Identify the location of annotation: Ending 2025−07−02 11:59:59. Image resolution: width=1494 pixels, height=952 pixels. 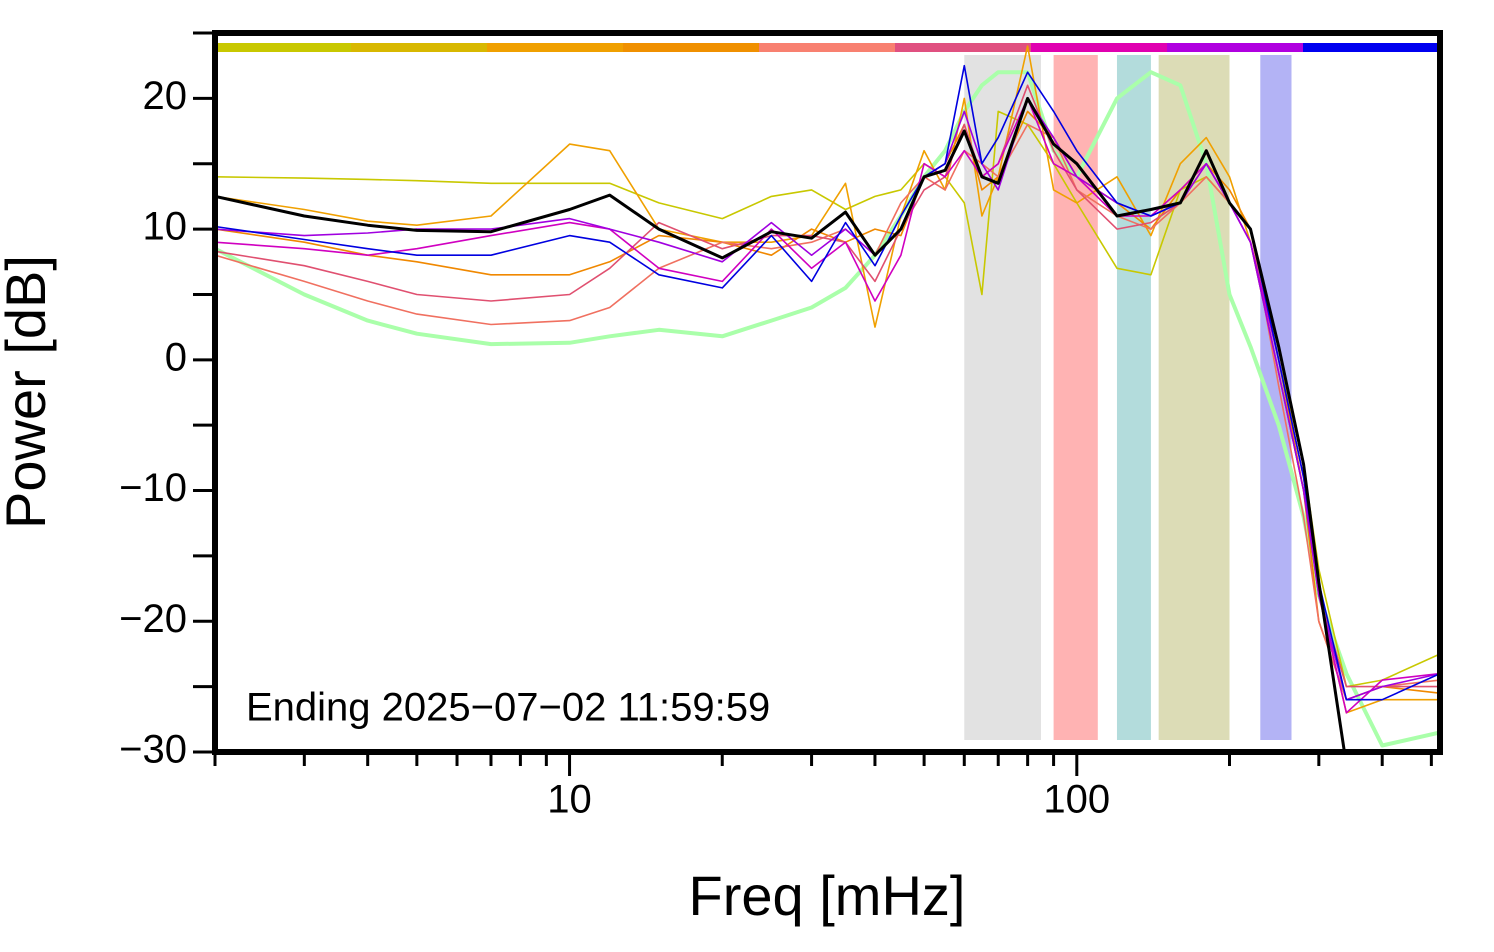
(508, 708).